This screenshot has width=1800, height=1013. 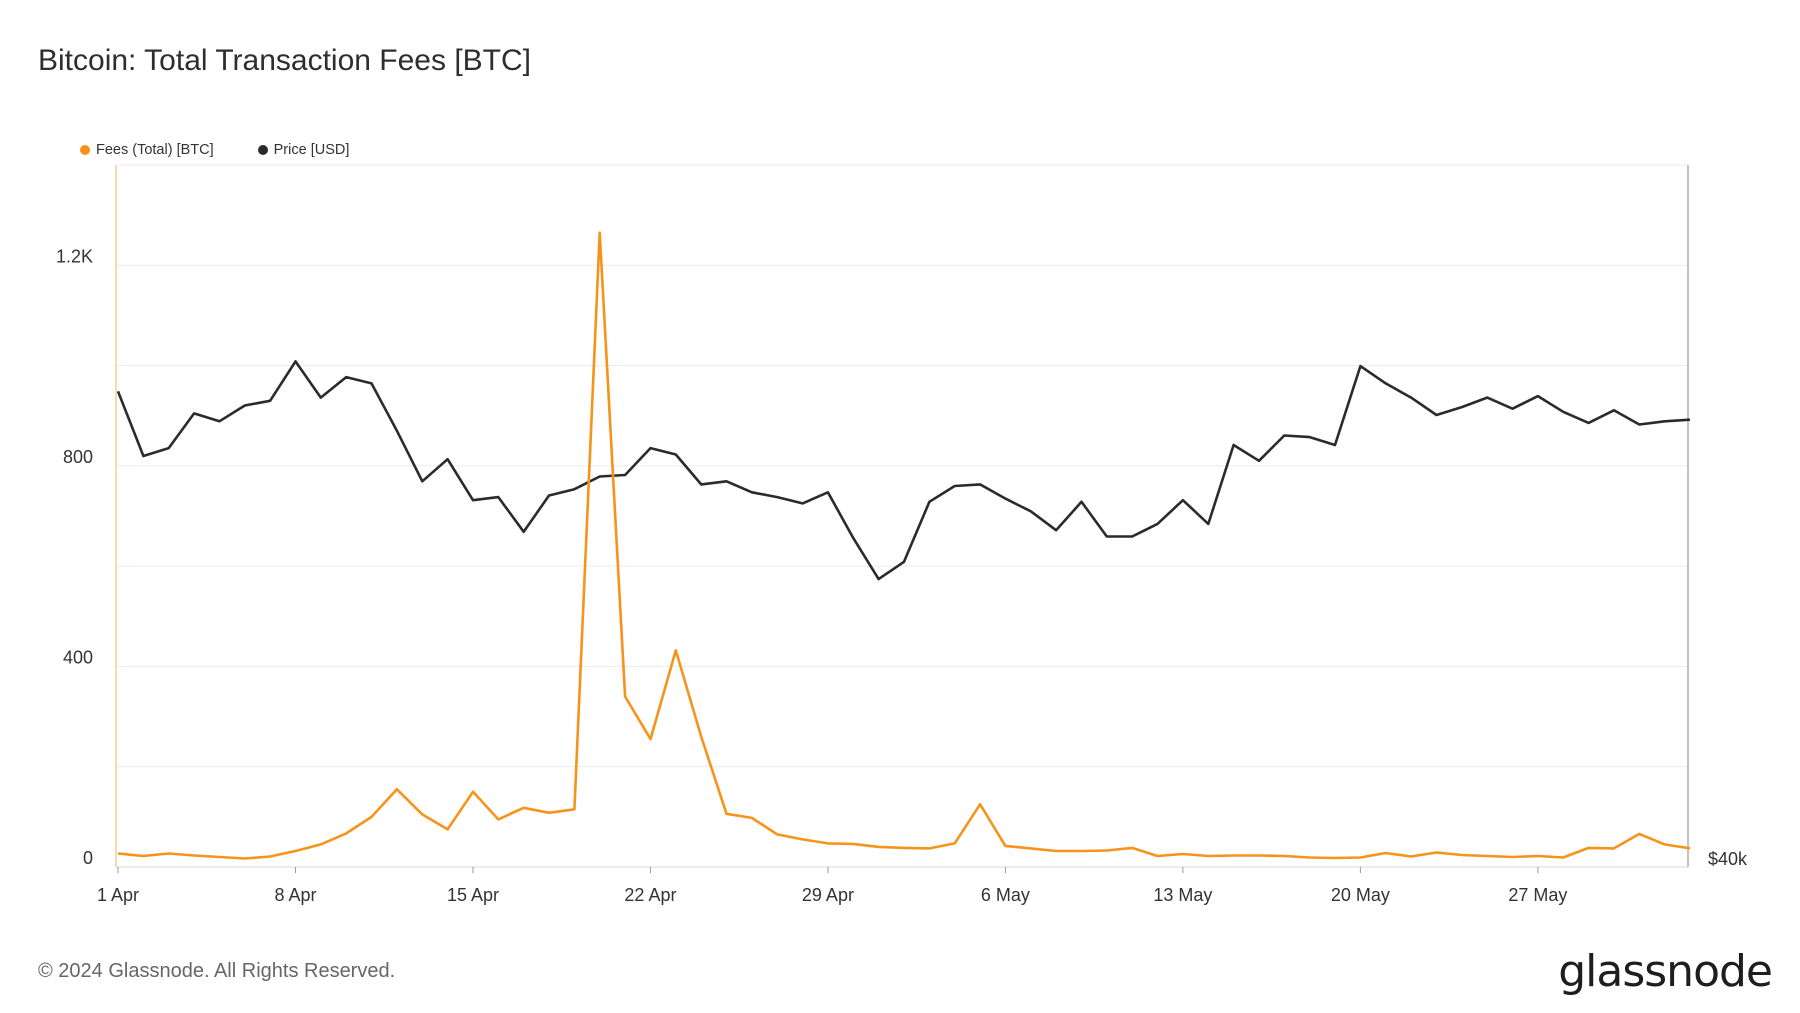 What do you see at coordinates (85, 150) in the screenshot?
I see `fees-legend-dot` at bounding box center [85, 150].